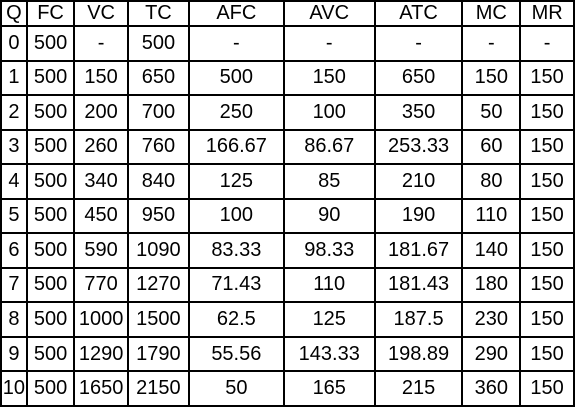  I want to click on cell-afc: 62.5, so click(236, 319).